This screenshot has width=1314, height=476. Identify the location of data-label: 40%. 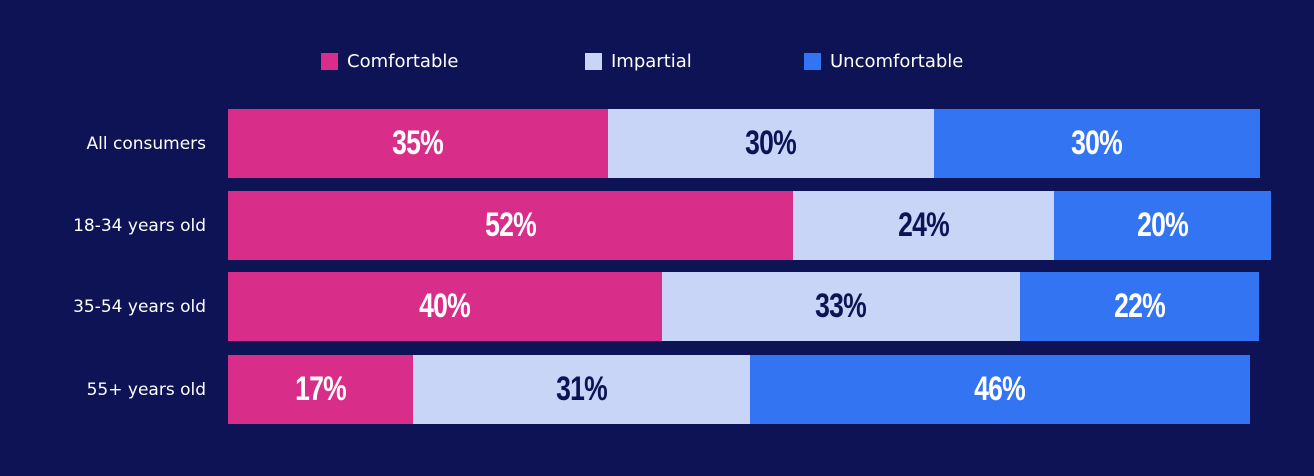
(445, 306).